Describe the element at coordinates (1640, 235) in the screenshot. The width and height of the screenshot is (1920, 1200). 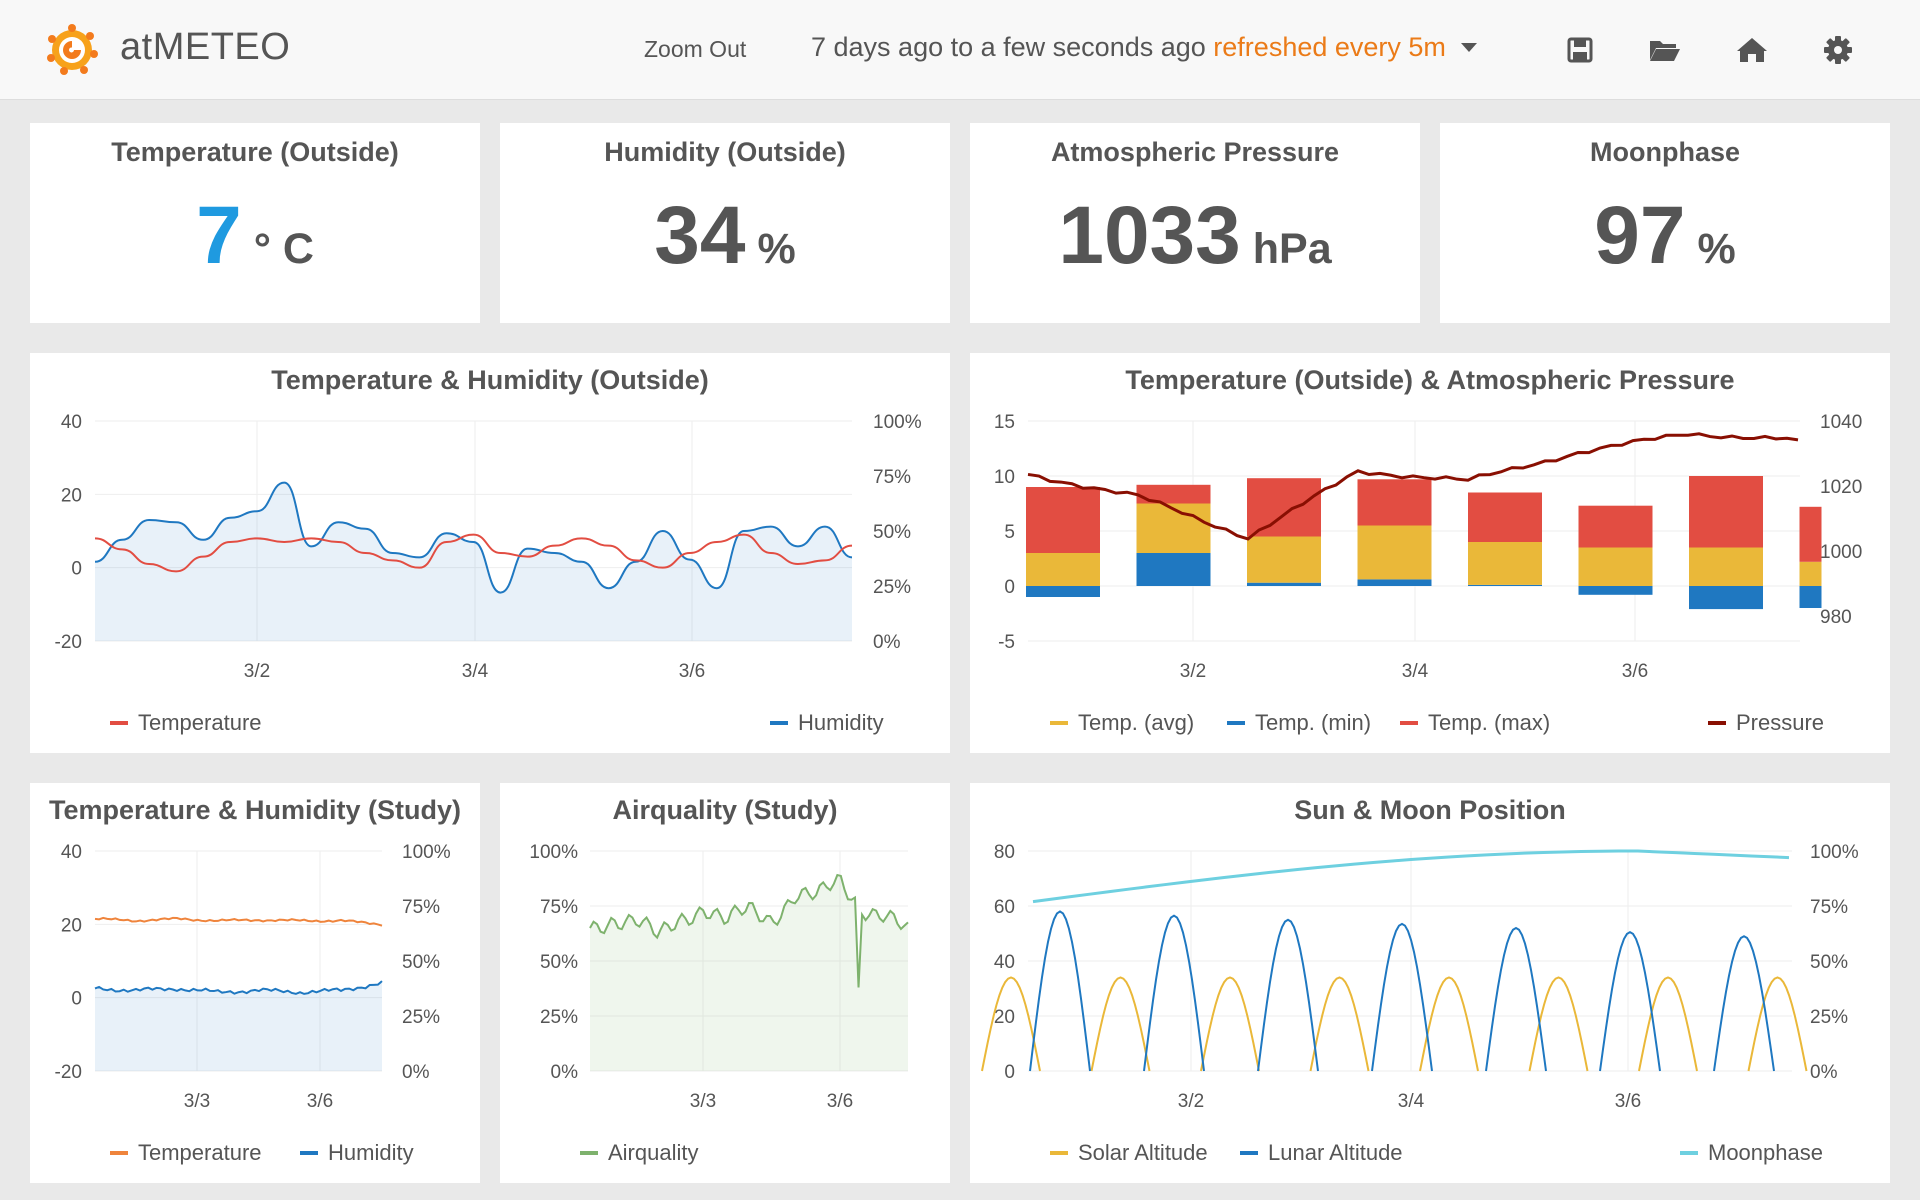
I see `stat-number: 97` at that location.